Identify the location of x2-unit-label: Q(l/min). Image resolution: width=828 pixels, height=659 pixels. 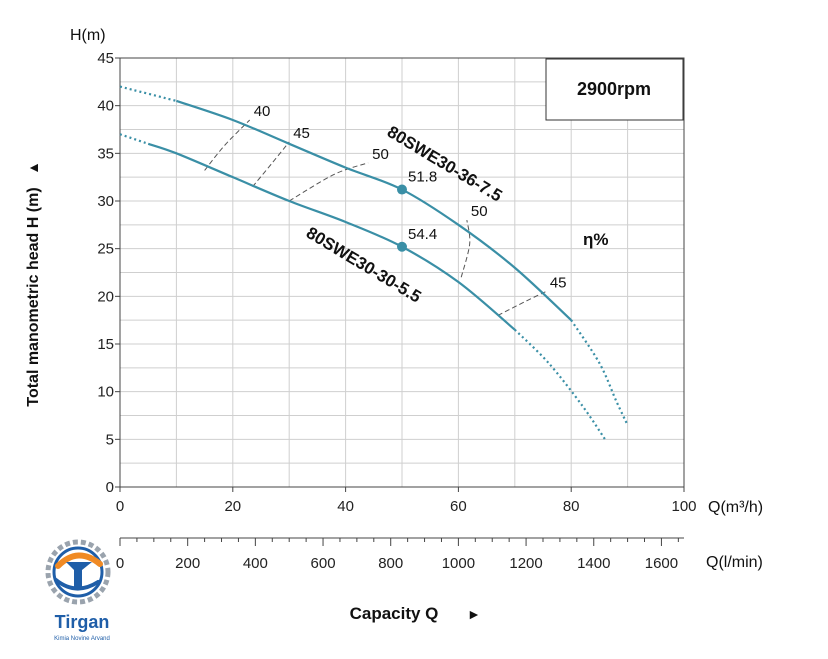
(734, 562).